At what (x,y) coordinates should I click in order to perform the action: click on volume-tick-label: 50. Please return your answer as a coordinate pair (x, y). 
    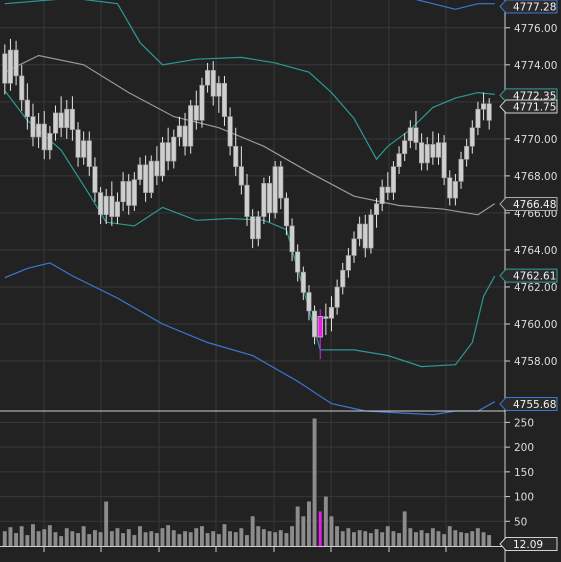
    Looking at the image, I should click on (520, 522).